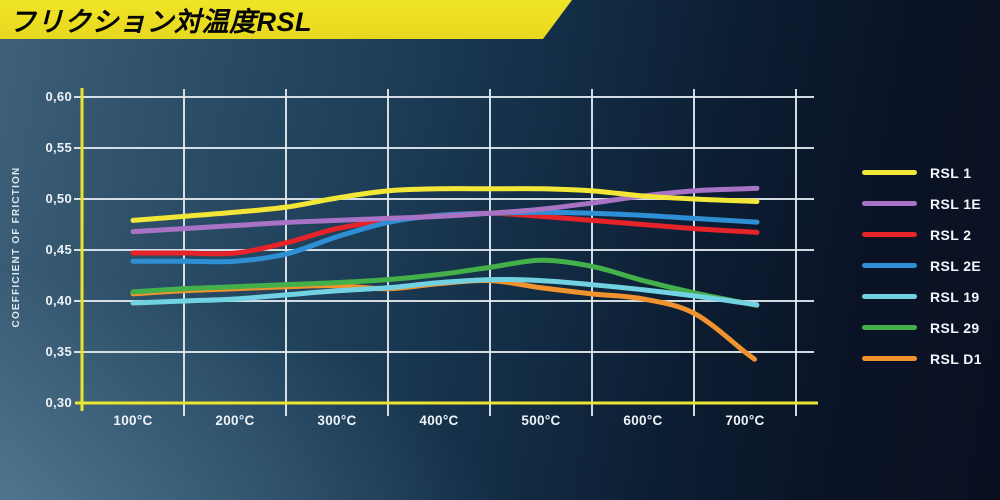  Describe the element at coordinates (951, 172) in the screenshot. I see `legend-label: RSL 1` at that location.